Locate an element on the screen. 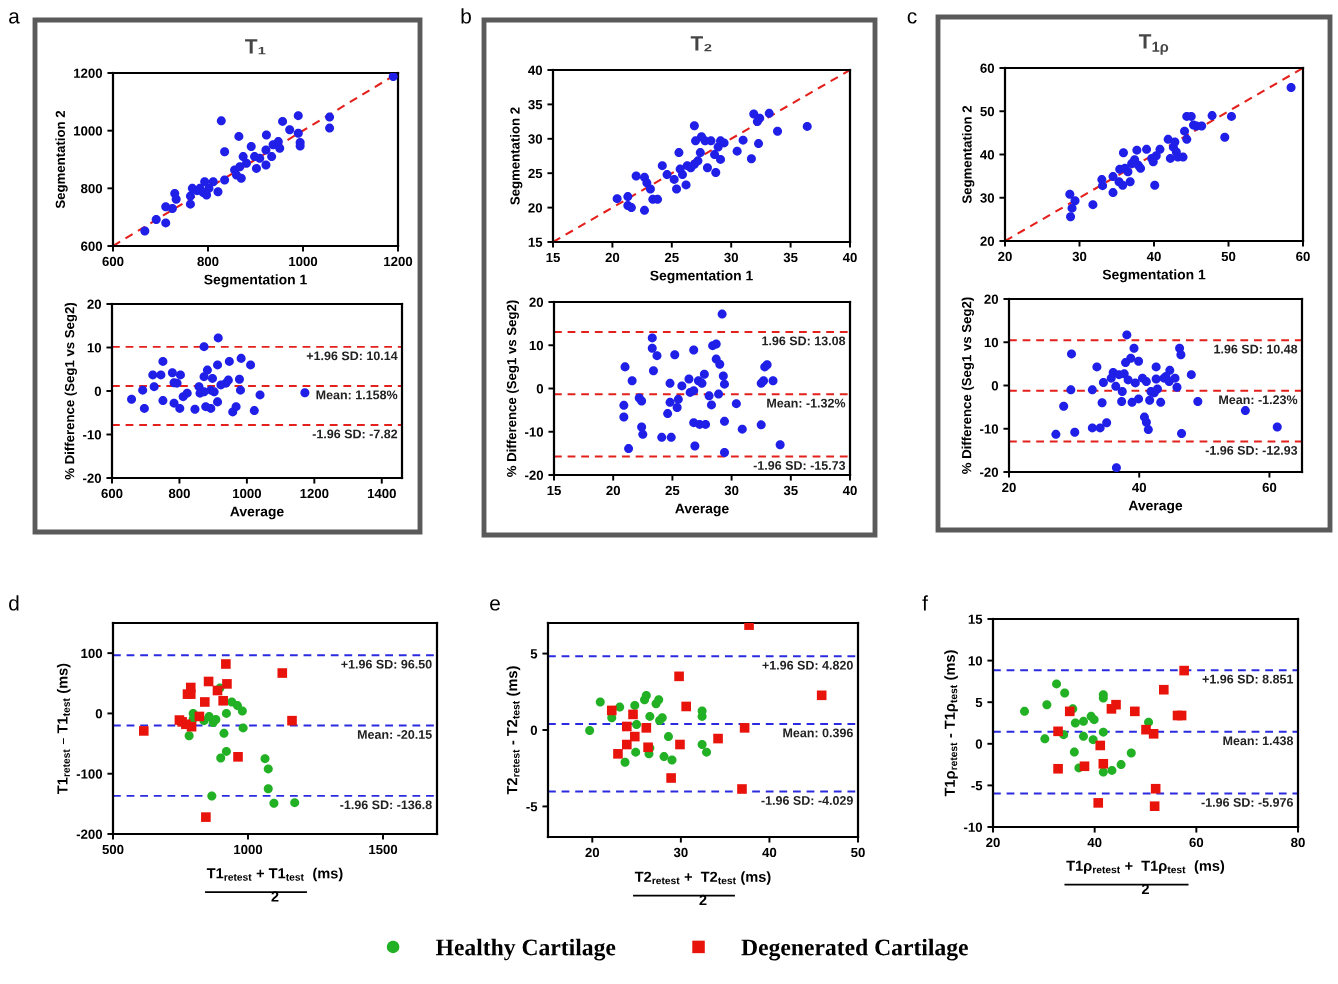 The height and width of the screenshot is (984, 1338). x-tick-label: 50 is located at coordinates (858, 852).